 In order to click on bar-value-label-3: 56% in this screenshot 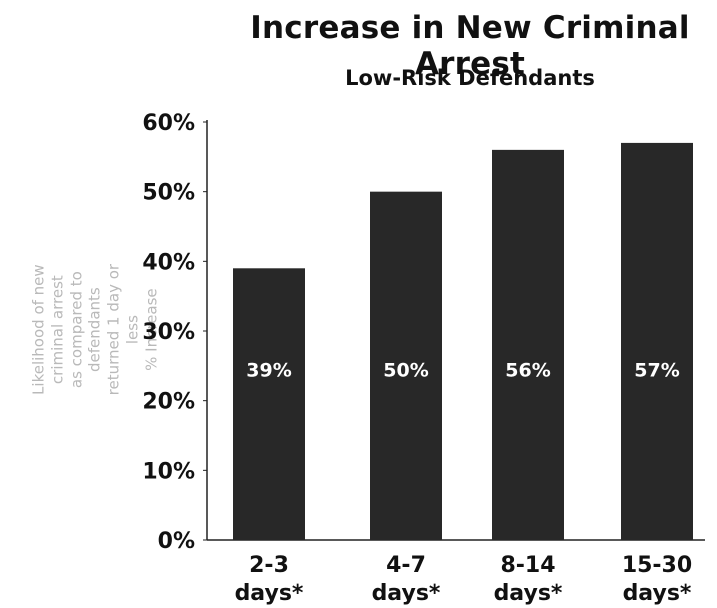, I will do `click(527, 370)`.